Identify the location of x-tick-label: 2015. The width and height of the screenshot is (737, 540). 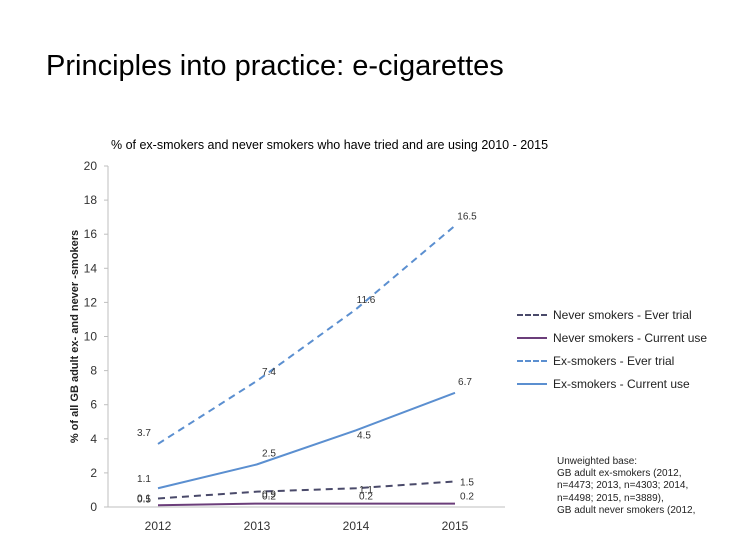
(455, 526).